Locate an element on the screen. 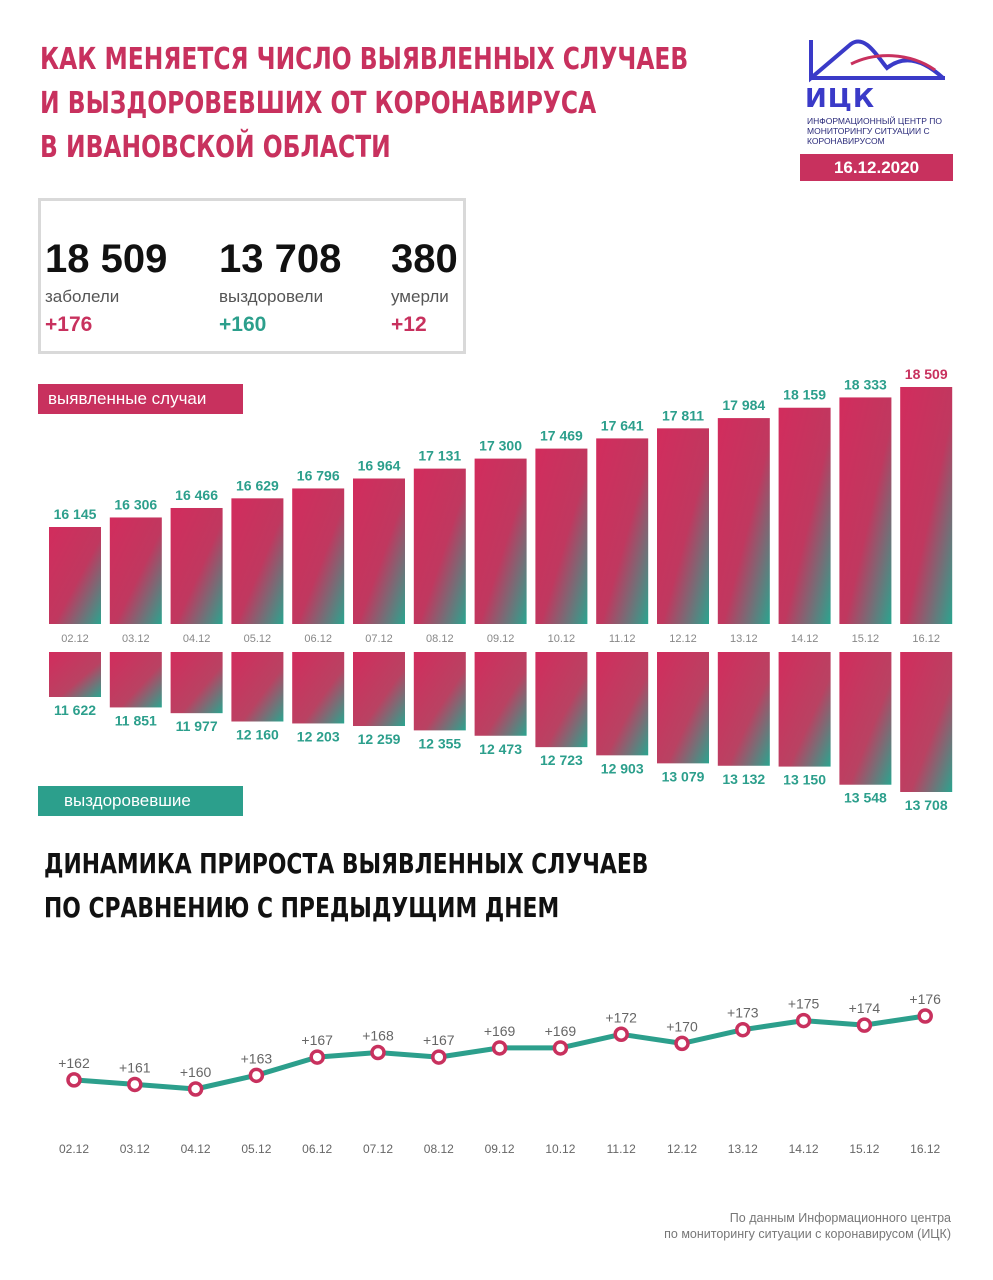  footer-line: По данным Информационного центра is located at coordinates (840, 1218).